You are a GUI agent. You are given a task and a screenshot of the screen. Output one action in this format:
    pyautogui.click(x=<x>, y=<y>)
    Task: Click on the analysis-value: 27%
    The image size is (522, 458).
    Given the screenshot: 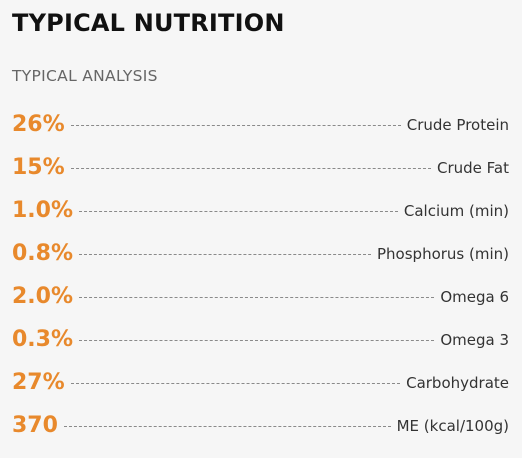 What is the action you would take?
    pyautogui.click(x=38, y=382)
    